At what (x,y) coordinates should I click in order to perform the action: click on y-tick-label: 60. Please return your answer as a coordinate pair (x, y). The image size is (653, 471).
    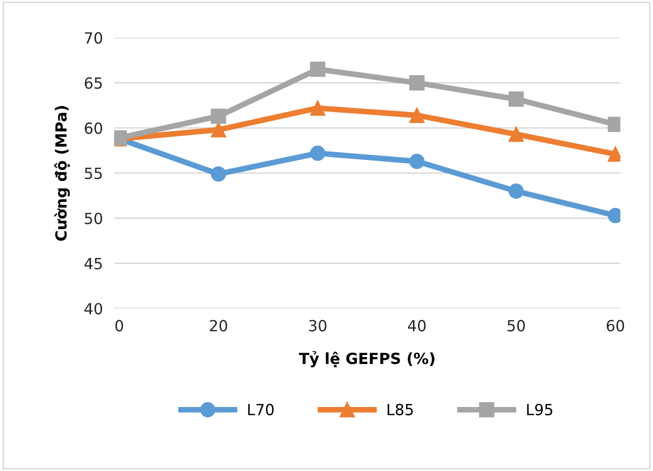
    Looking at the image, I should click on (93, 128).